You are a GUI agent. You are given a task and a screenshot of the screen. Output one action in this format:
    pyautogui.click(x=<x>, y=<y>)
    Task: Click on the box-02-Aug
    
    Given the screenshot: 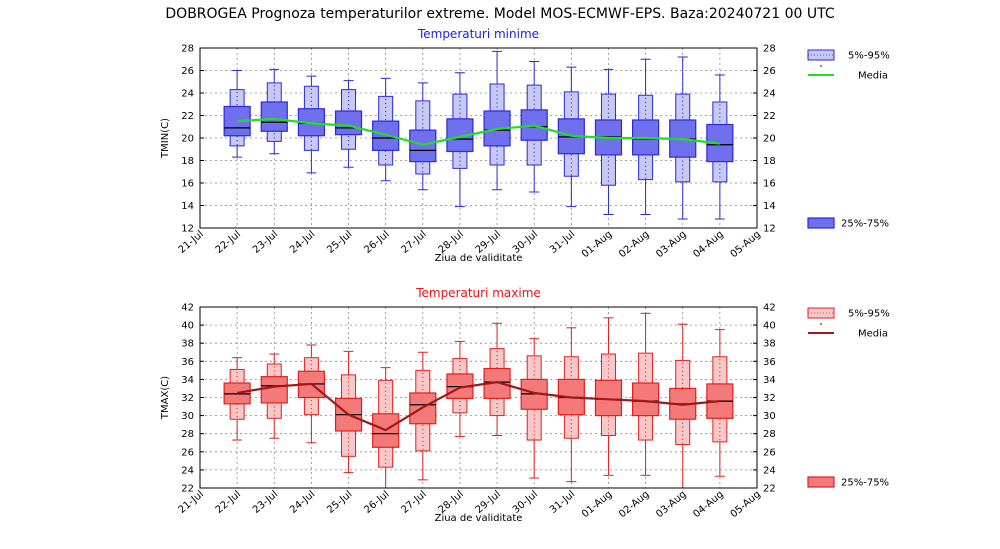 What is the action you would take?
    pyautogui.click(x=645, y=136)
    